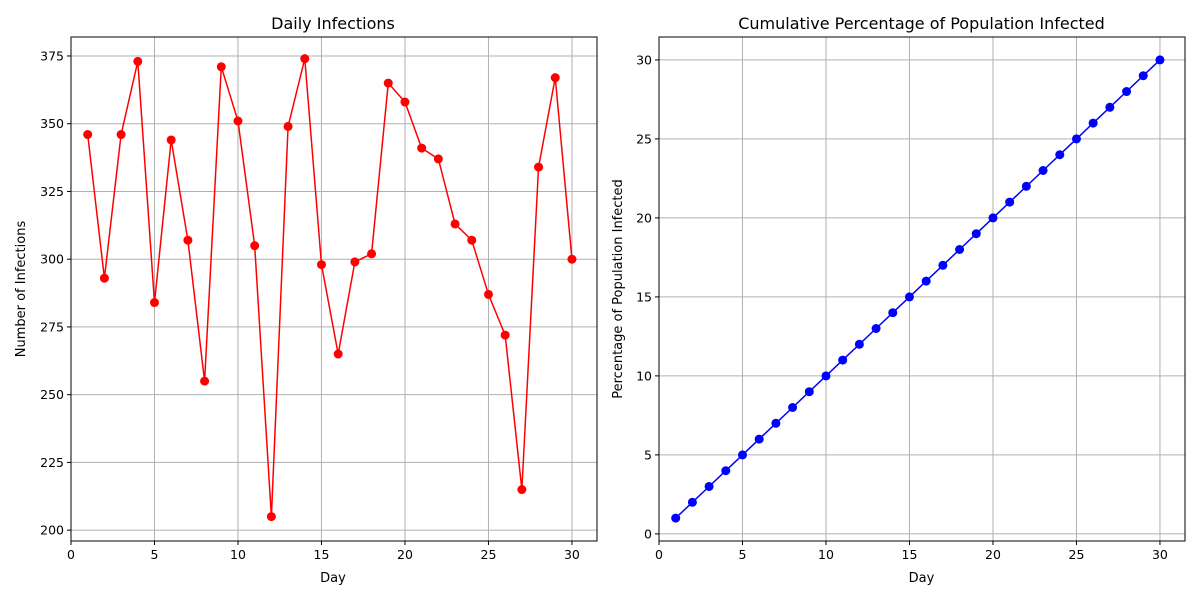  I want to click on y-tick-label: 350, so click(52, 123).